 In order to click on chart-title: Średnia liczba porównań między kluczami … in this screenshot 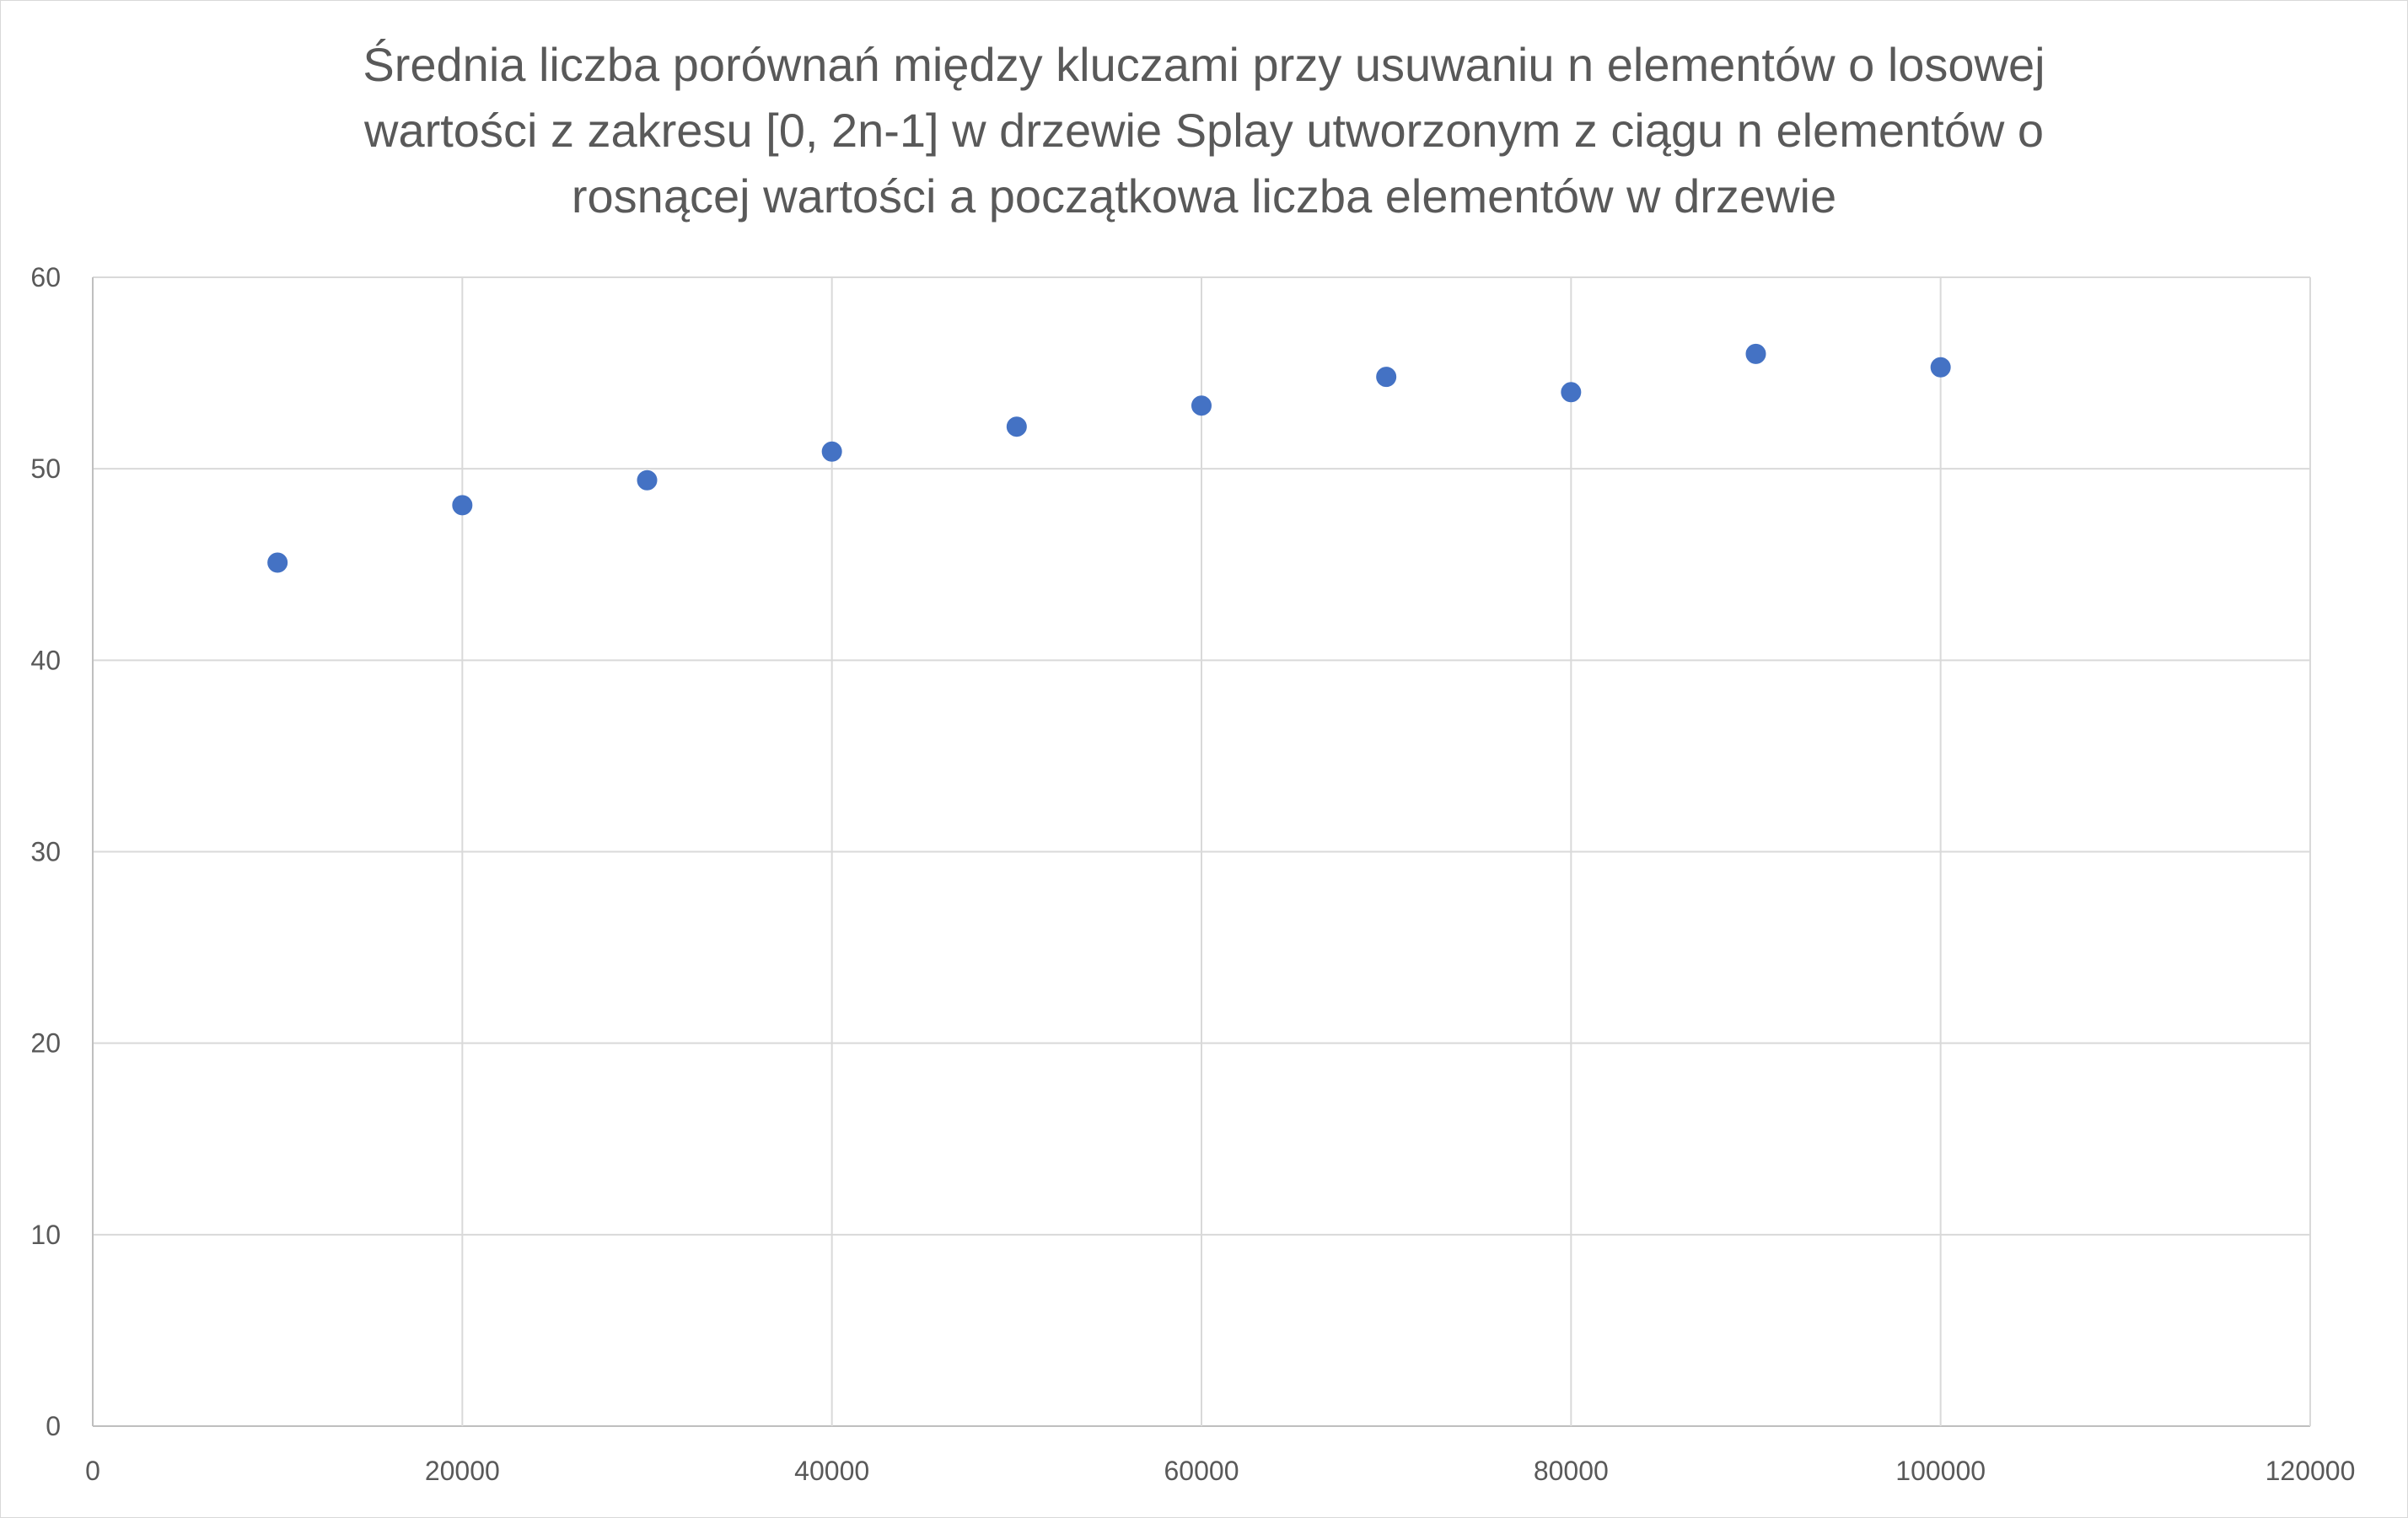, I will do `click(1204, 130)`.